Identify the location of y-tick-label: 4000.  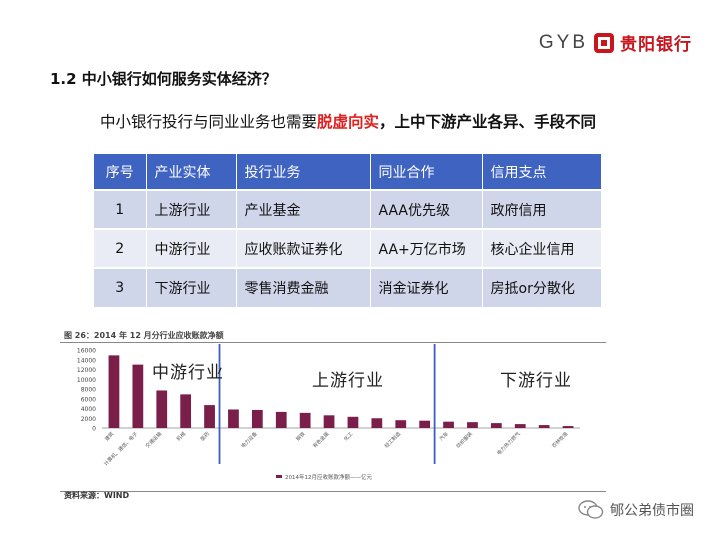
(88, 409).